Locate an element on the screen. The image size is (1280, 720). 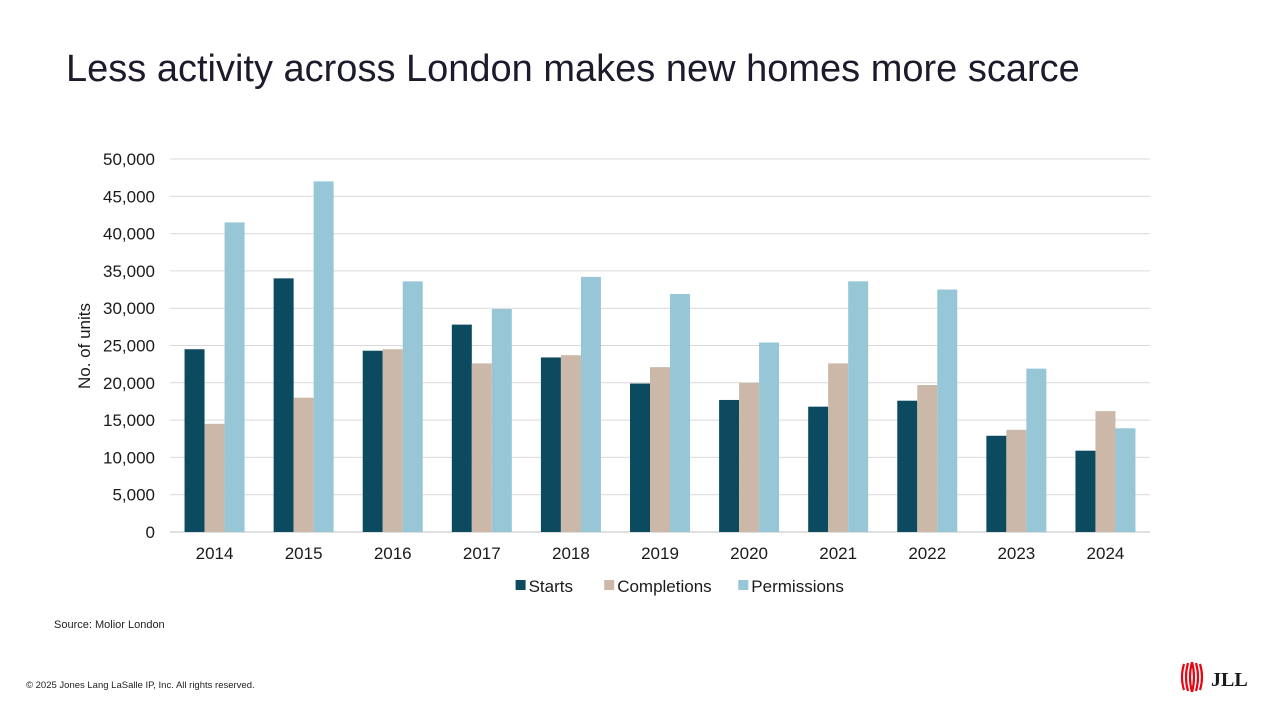
y-tick-label: 25,000 is located at coordinates (129, 346).